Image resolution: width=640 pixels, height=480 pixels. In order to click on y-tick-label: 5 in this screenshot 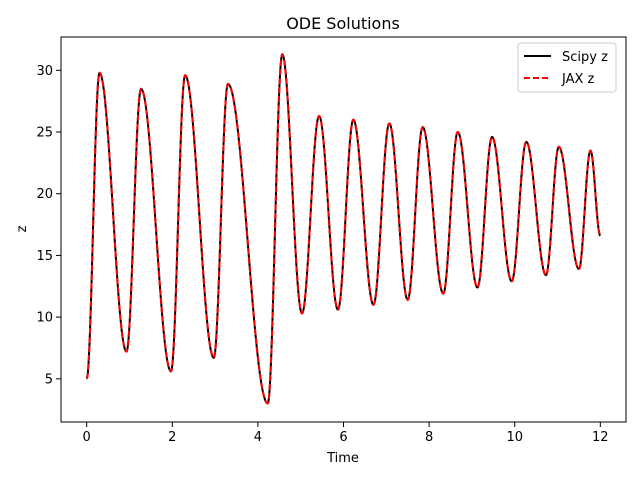, I will do `click(49, 379)`.